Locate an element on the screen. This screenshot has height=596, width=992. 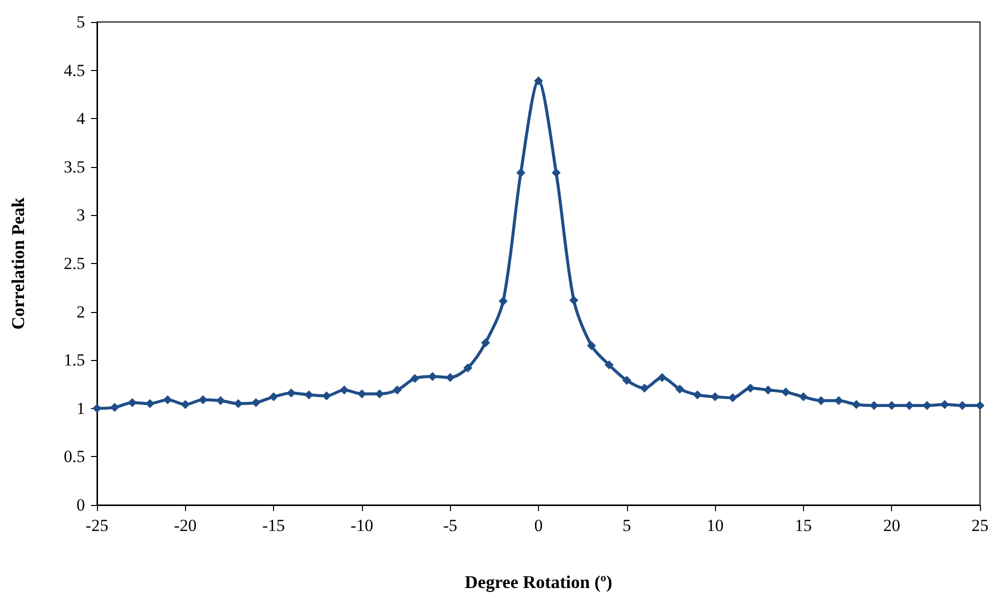
y-tick-label: 3 is located at coordinates (80, 215).